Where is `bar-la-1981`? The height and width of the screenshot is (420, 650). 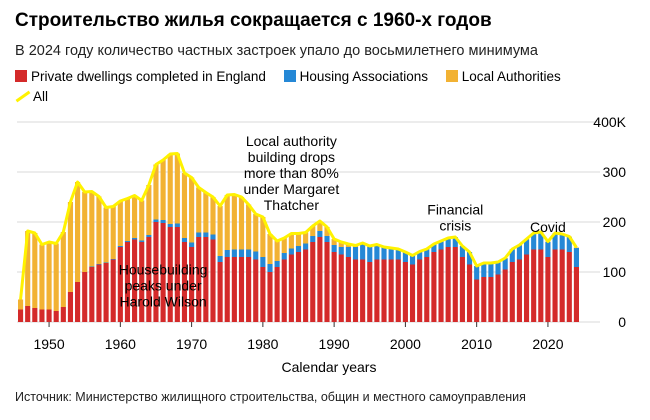
bar-la-1981 is located at coordinates (270, 249).